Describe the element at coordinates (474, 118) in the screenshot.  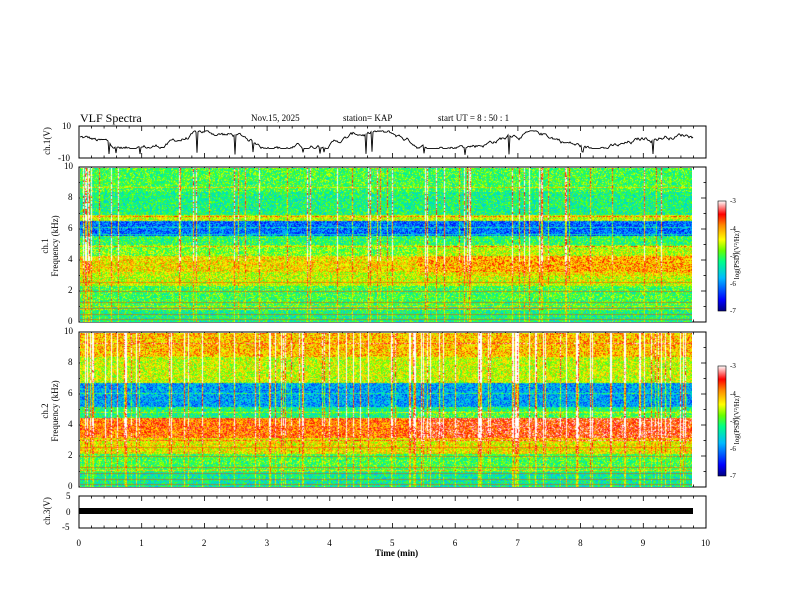
I see `start-time-label: start UT = 8 : 50 : 1` at that location.